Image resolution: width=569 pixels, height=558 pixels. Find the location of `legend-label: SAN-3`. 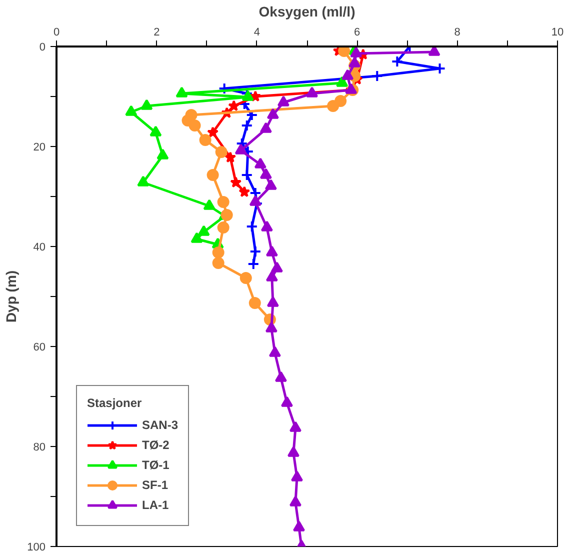

legend-label: SAN-3 is located at coordinates (160, 425).